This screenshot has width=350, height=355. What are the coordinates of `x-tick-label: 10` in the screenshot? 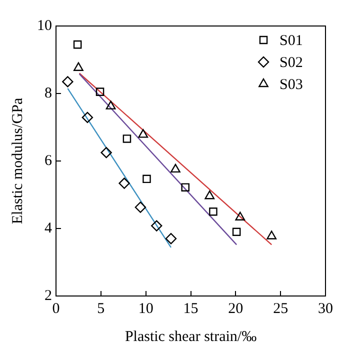 It's located at (146, 308).